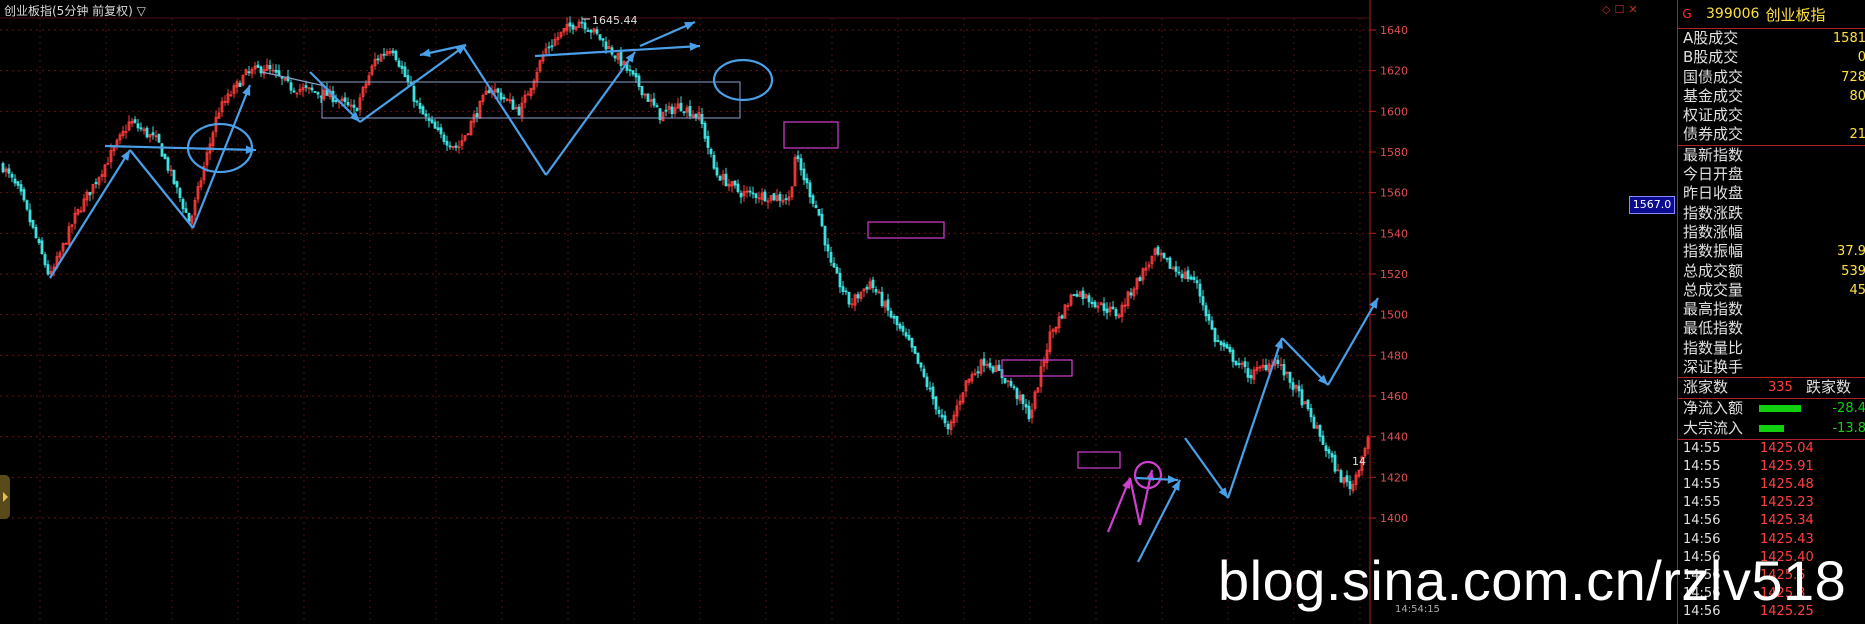  I want to click on flow-bar, so click(1780, 409).